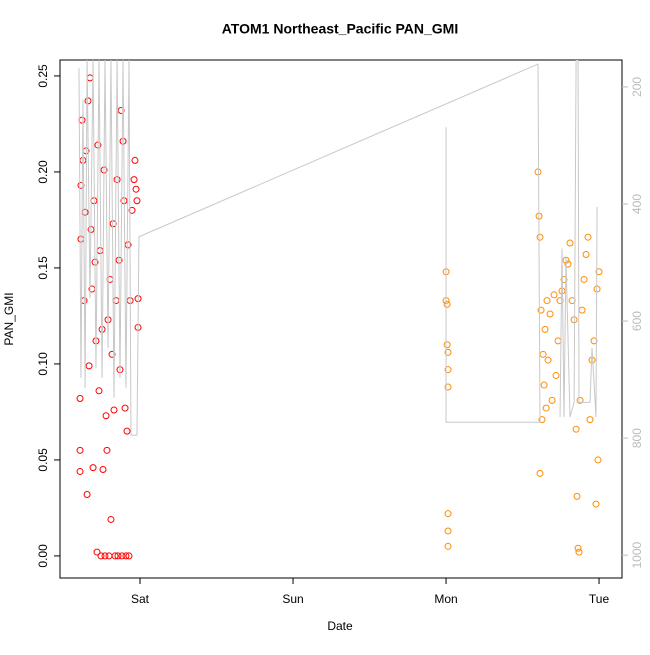 The image size is (650, 655). What do you see at coordinates (340, 626) in the screenshot?
I see `x-axis-title: Date` at bounding box center [340, 626].